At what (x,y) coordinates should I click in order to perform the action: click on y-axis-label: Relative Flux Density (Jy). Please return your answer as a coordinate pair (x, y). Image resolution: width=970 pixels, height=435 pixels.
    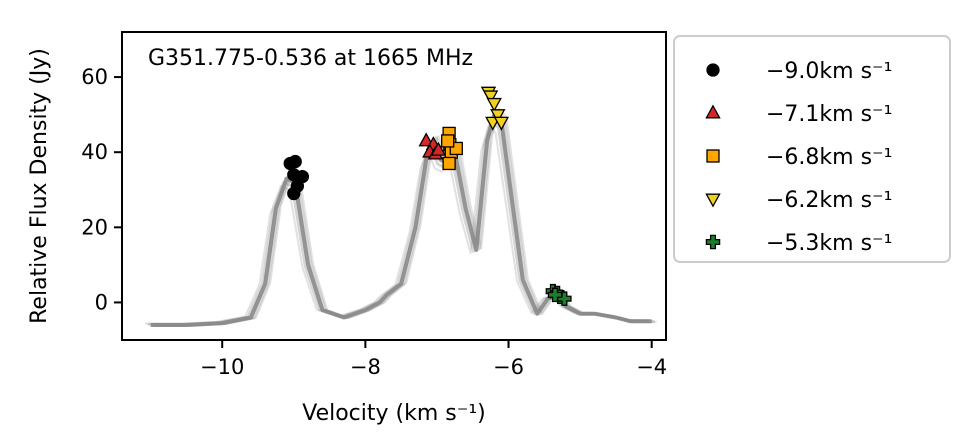
    Looking at the image, I should click on (39, 186).